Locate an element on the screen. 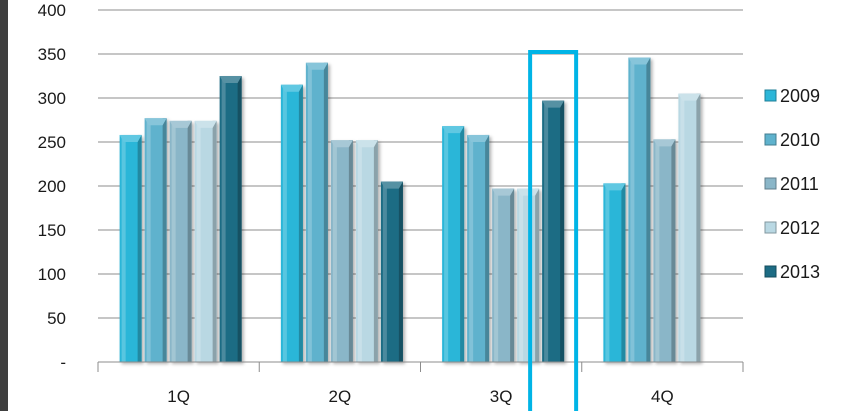  bar-2Q-2011 is located at coordinates (341, 251).